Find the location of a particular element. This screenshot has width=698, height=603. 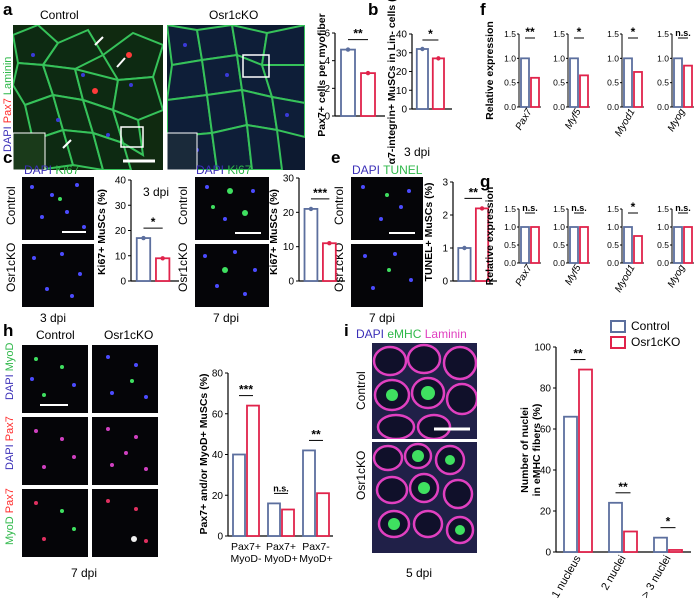

category-label-i-0: 1 nucleus is located at coordinates (567, 576).